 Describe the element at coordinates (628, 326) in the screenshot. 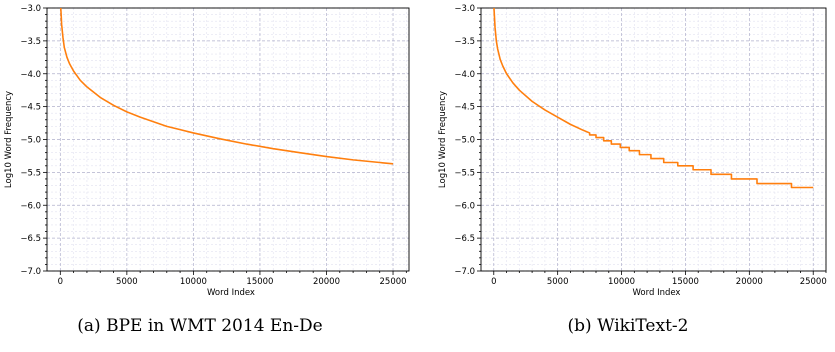

I see `figure-caption: (b) WikiText-2` at that location.